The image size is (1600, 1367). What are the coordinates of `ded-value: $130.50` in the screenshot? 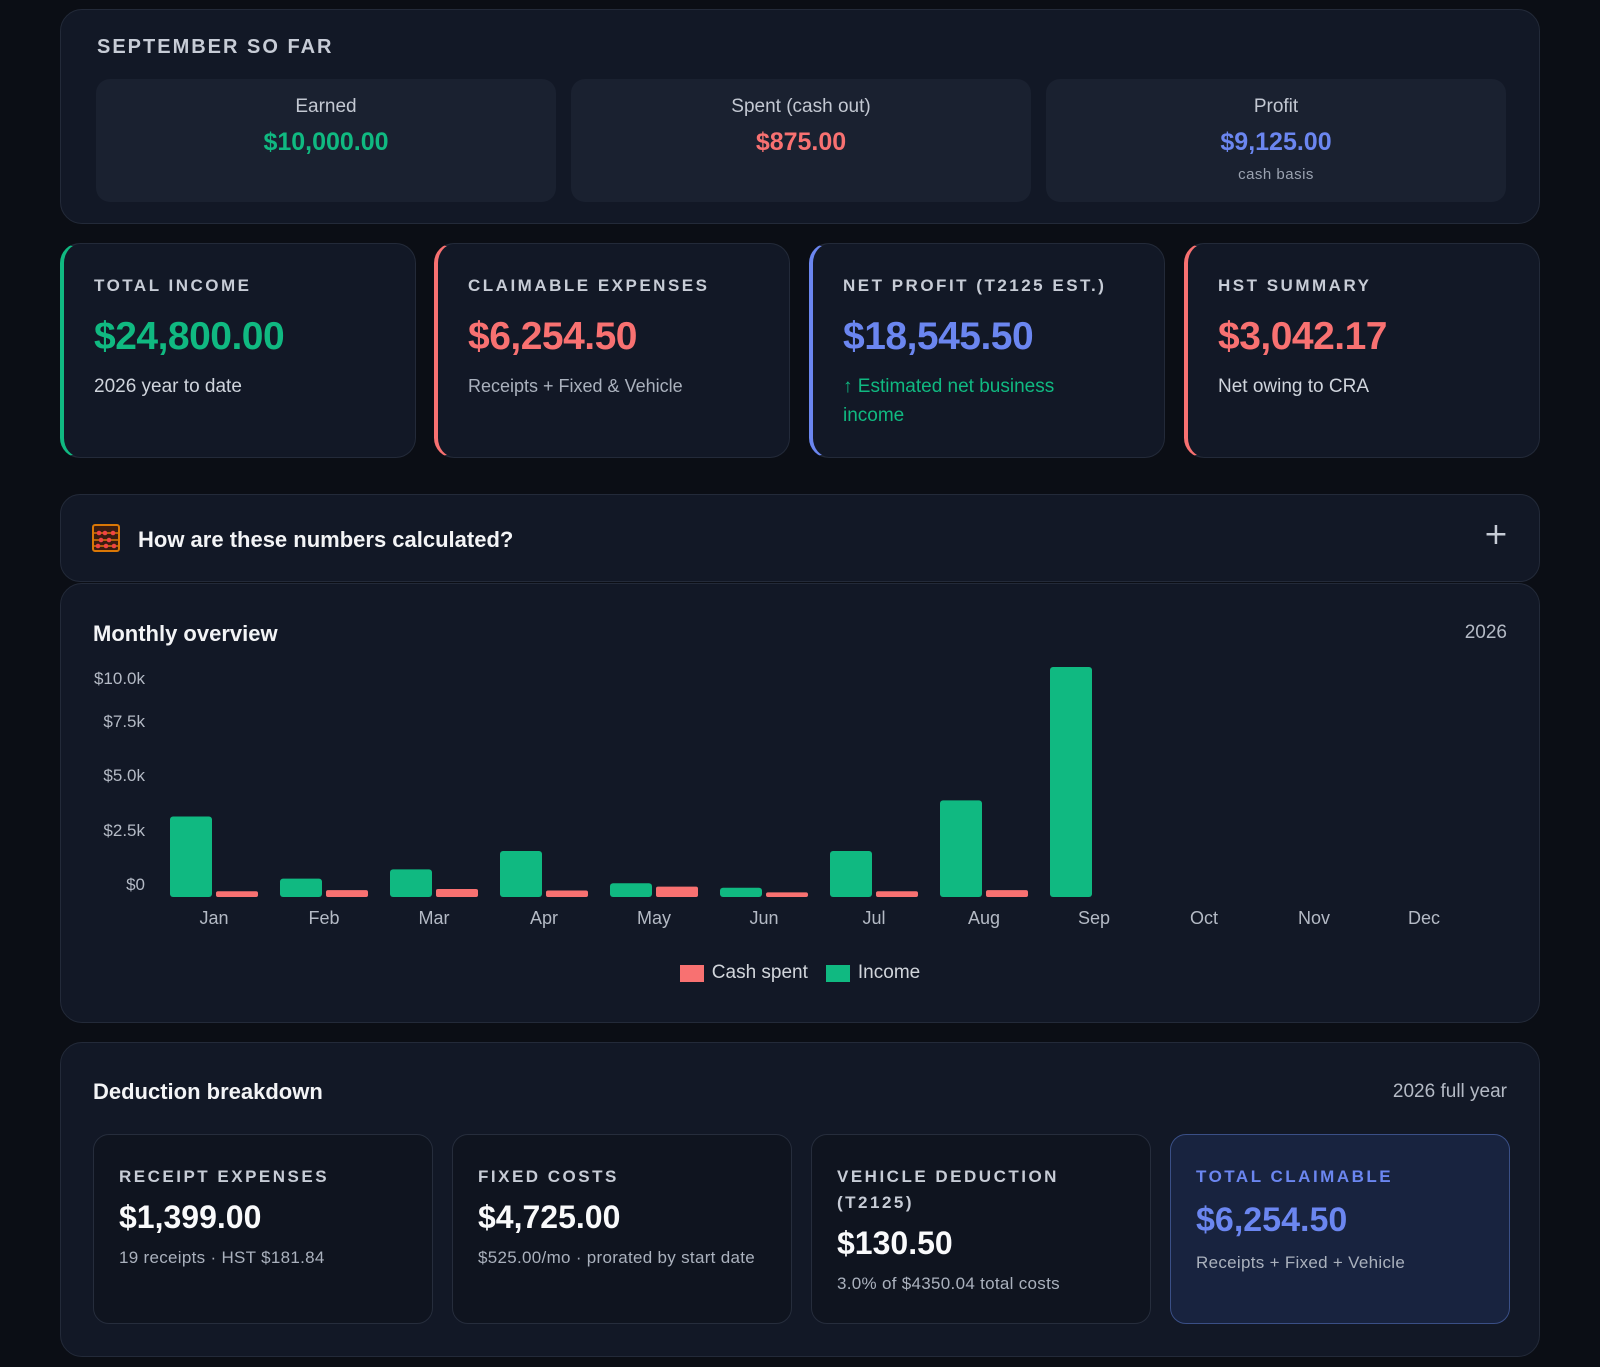 It's located at (895, 1243).